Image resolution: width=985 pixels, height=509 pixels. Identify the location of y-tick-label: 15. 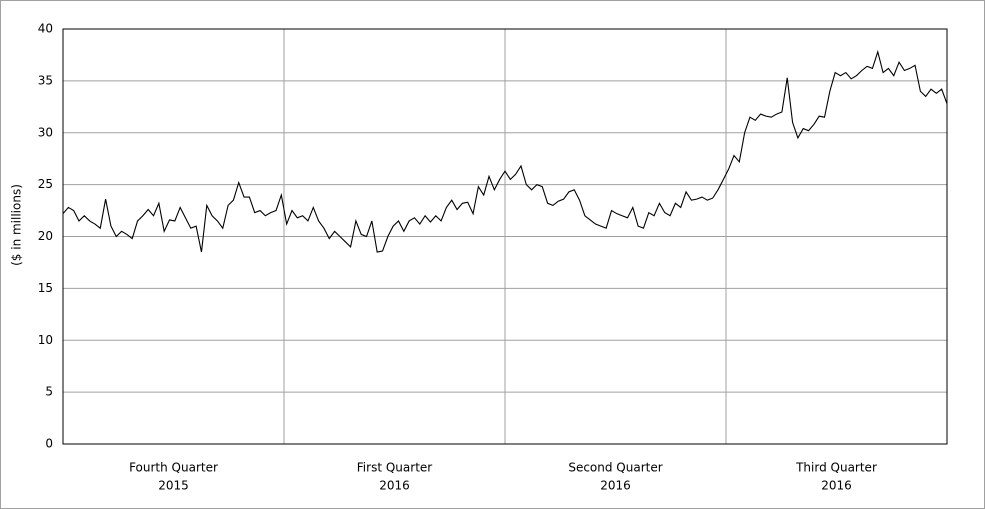
(45, 288).